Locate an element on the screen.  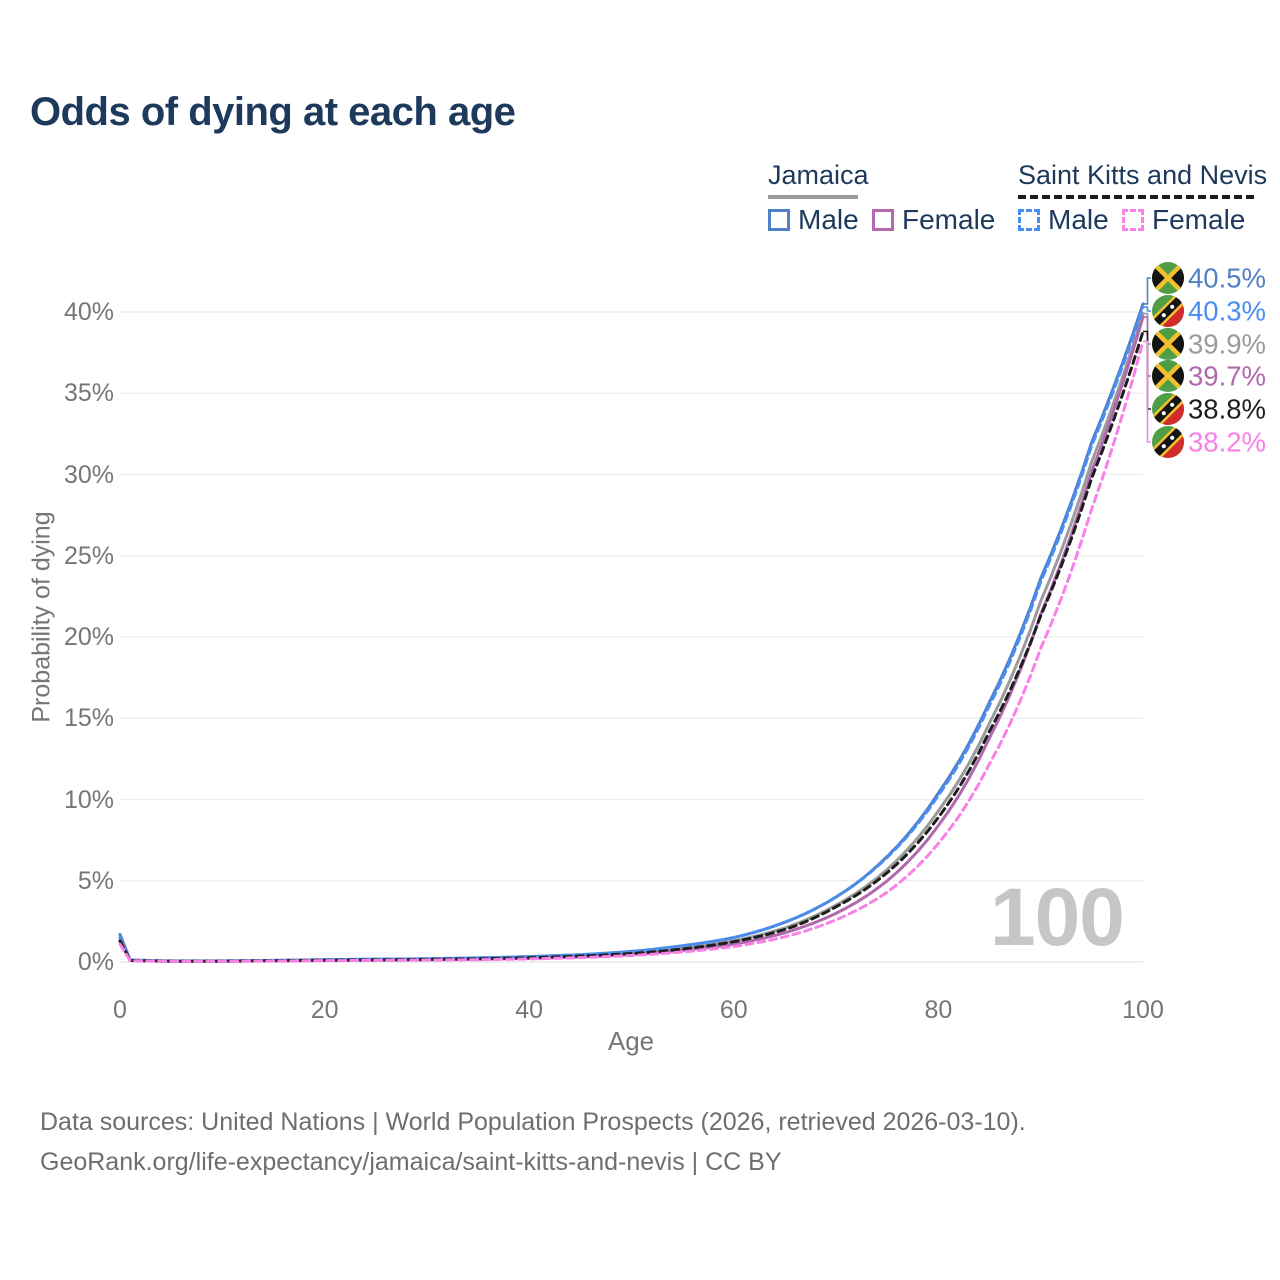
y-tick-label: 20% is located at coordinates (88, 637).